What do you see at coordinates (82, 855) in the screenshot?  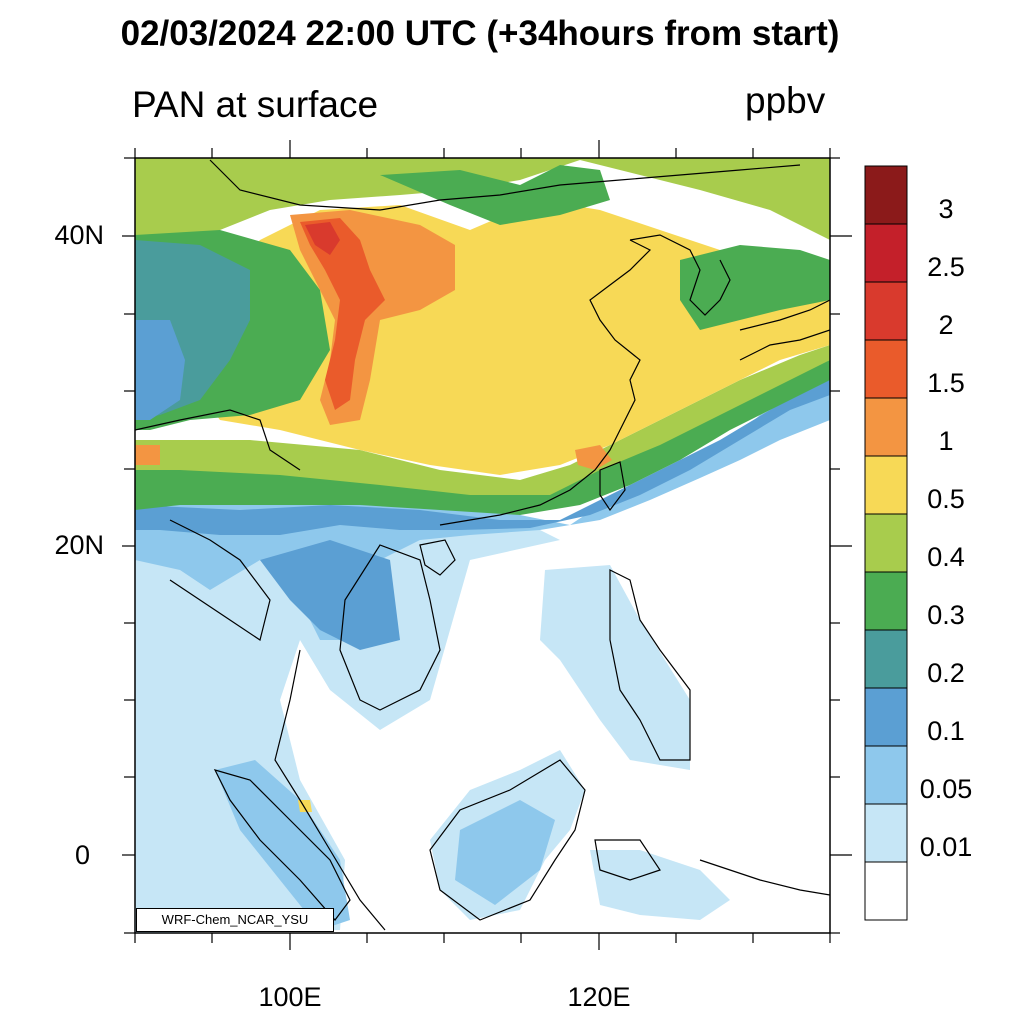 I see `lat-tick-label: 0` at bounding box center [82, 855].